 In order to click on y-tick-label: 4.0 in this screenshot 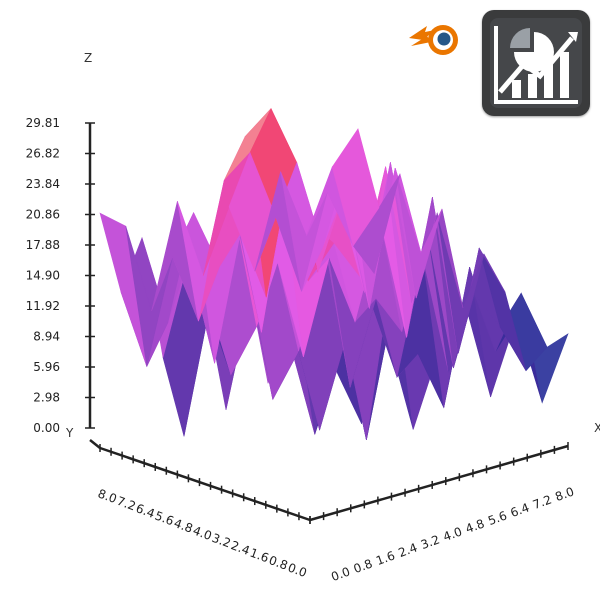, I will do `click(202, 533)`.